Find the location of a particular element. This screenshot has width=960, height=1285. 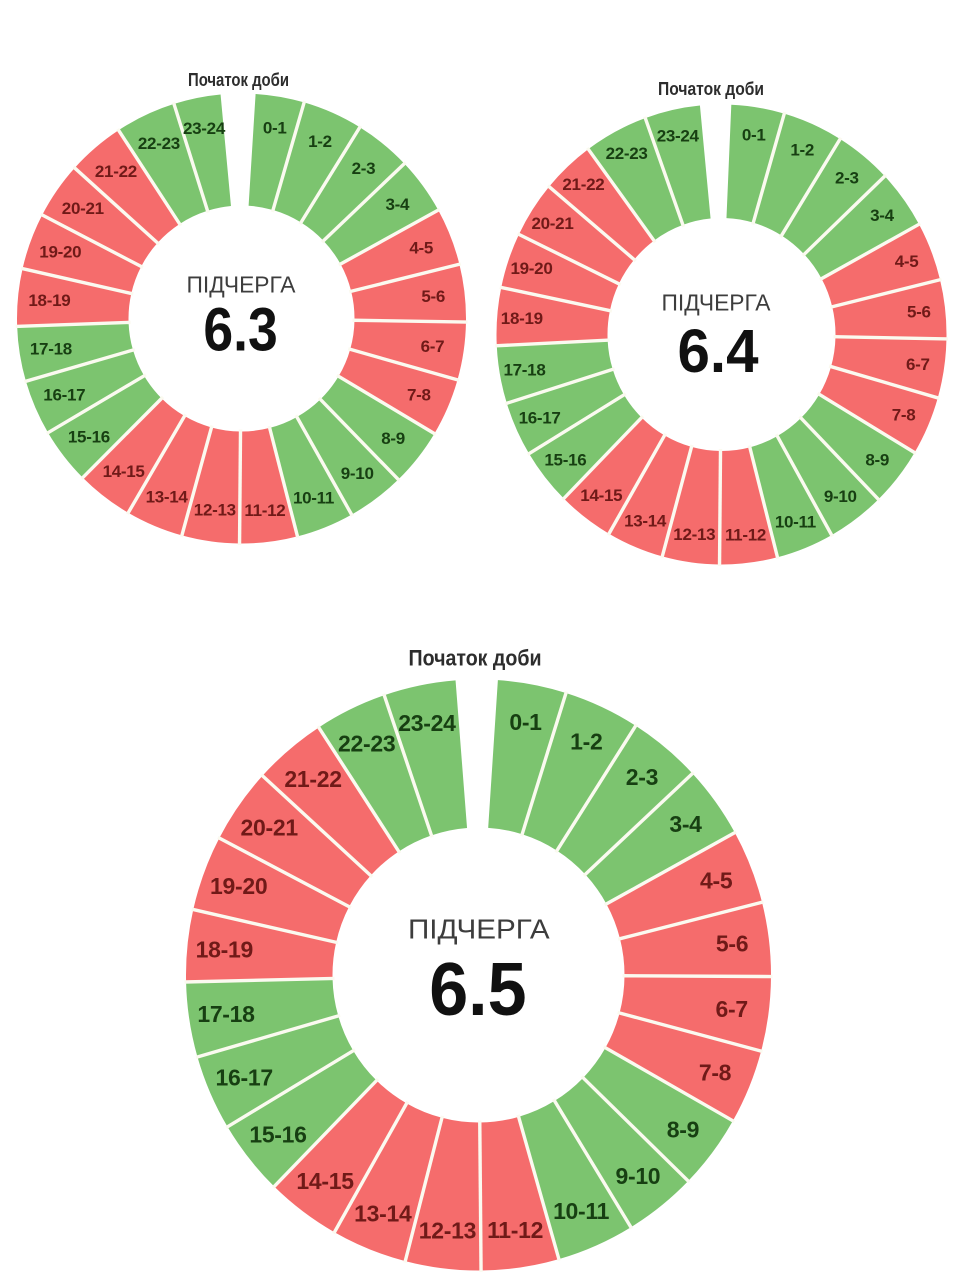

svg-text: 6.4 is located at coordinates (718, 351).